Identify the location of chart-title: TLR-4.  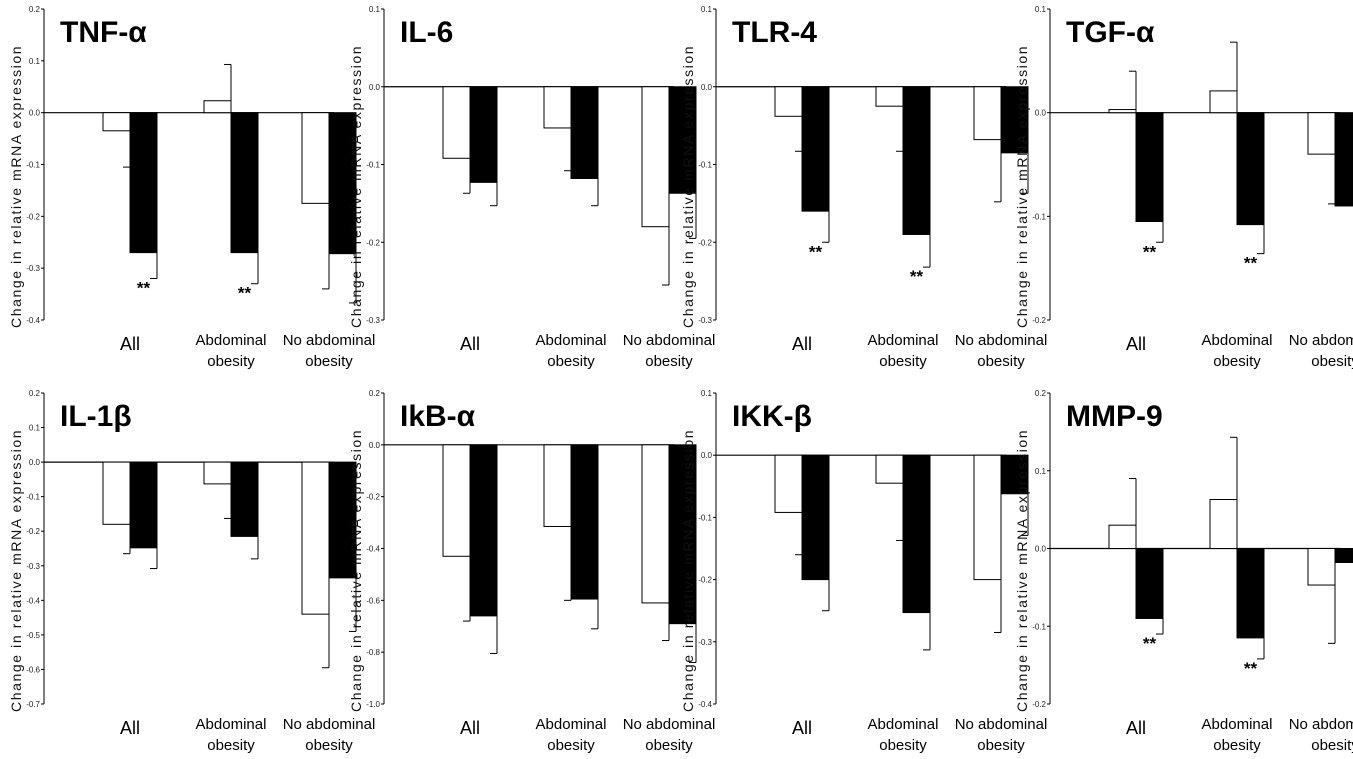
(774, 32).